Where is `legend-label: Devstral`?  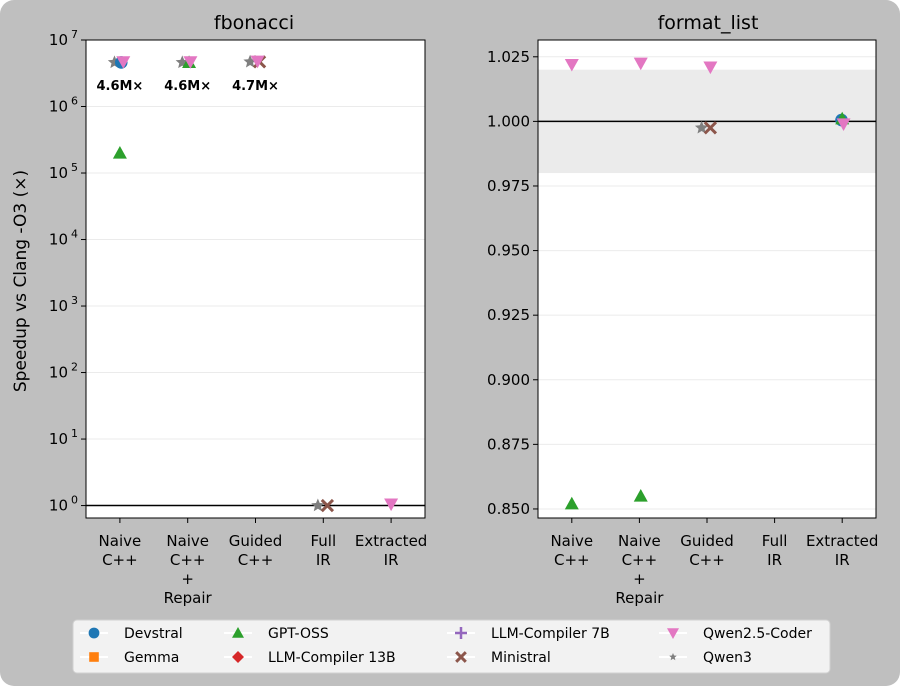
legend-label: Devstral is located at coordinates (153, 634).